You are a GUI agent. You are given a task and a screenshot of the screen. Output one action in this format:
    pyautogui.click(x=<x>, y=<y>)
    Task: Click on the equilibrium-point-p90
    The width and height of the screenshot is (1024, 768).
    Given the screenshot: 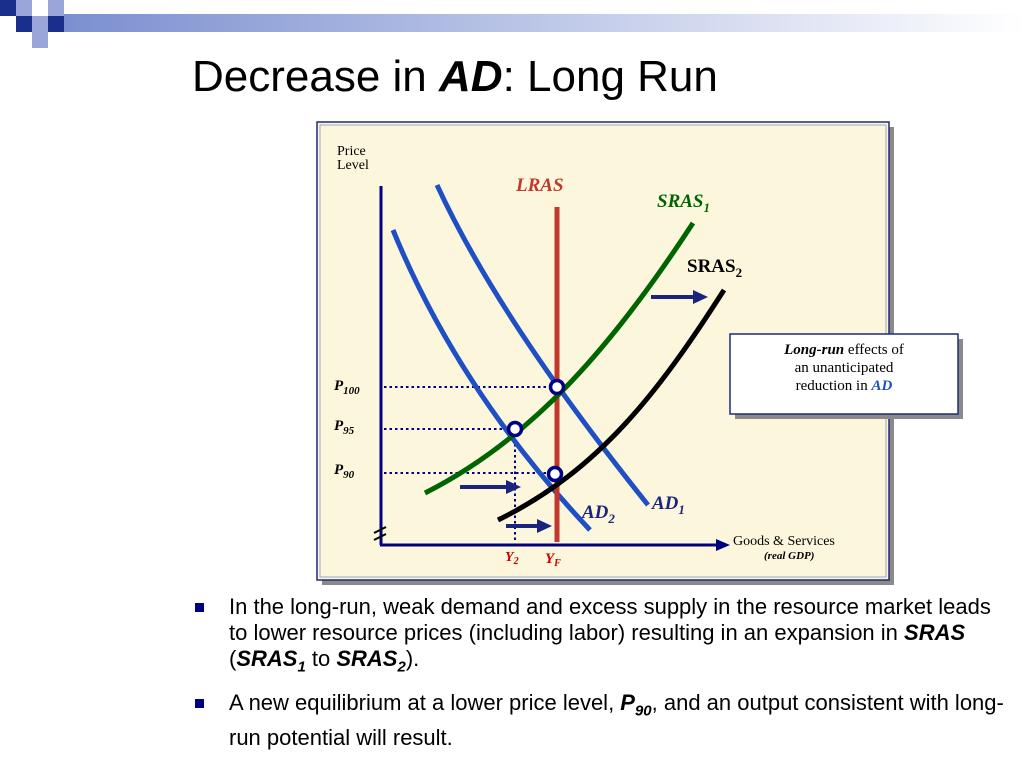 What is the action you would take?
    pyautogui.click(x=555, y=474)
    